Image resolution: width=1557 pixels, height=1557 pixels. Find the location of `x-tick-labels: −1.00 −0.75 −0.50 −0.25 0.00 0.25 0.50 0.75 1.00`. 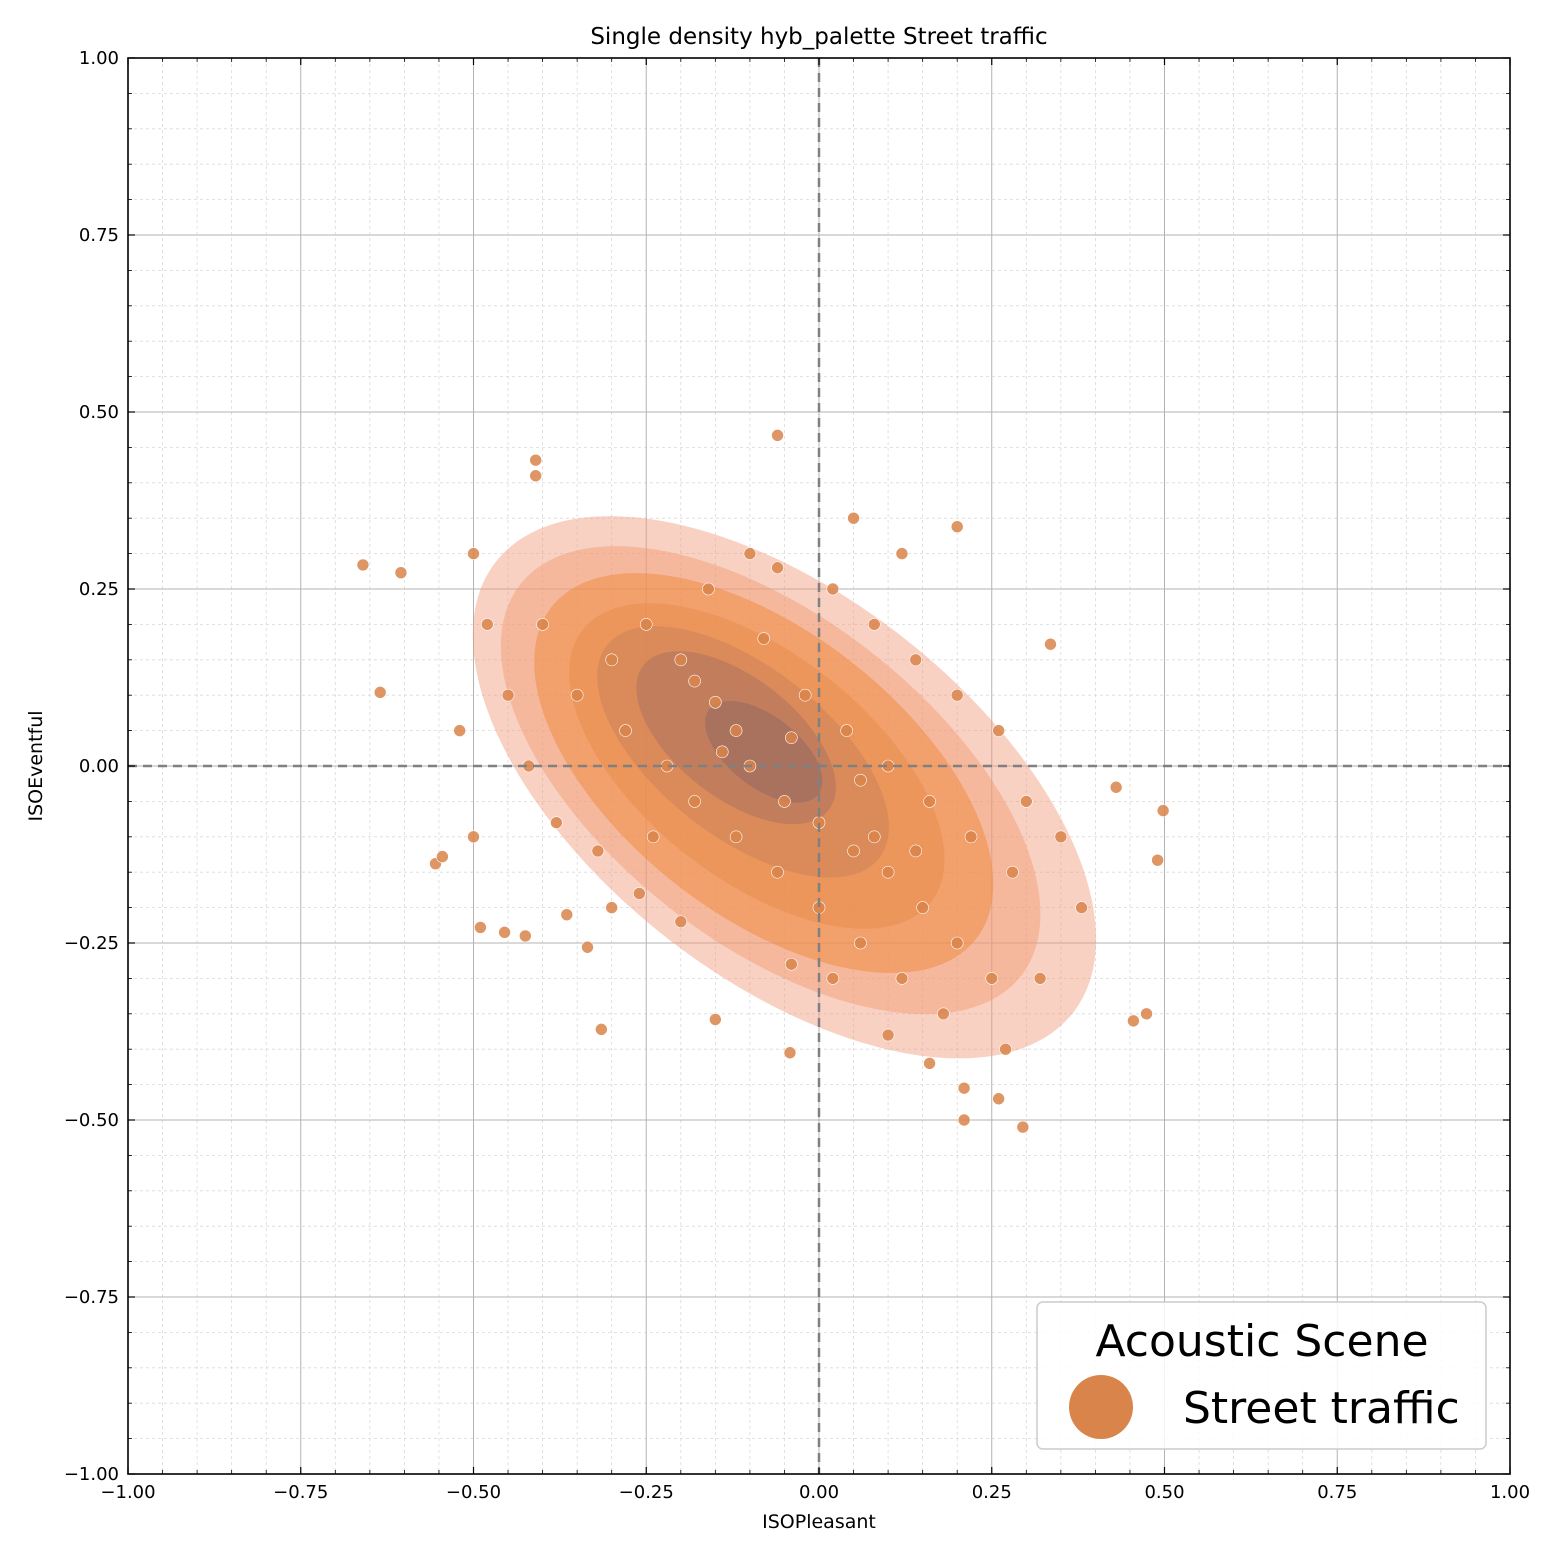

x-tick-labels: −1.00 −0.75 −0.50 −0.25 0.00 0.25 0.50 0.75 1.00 is located at coordinates (815, 1492).